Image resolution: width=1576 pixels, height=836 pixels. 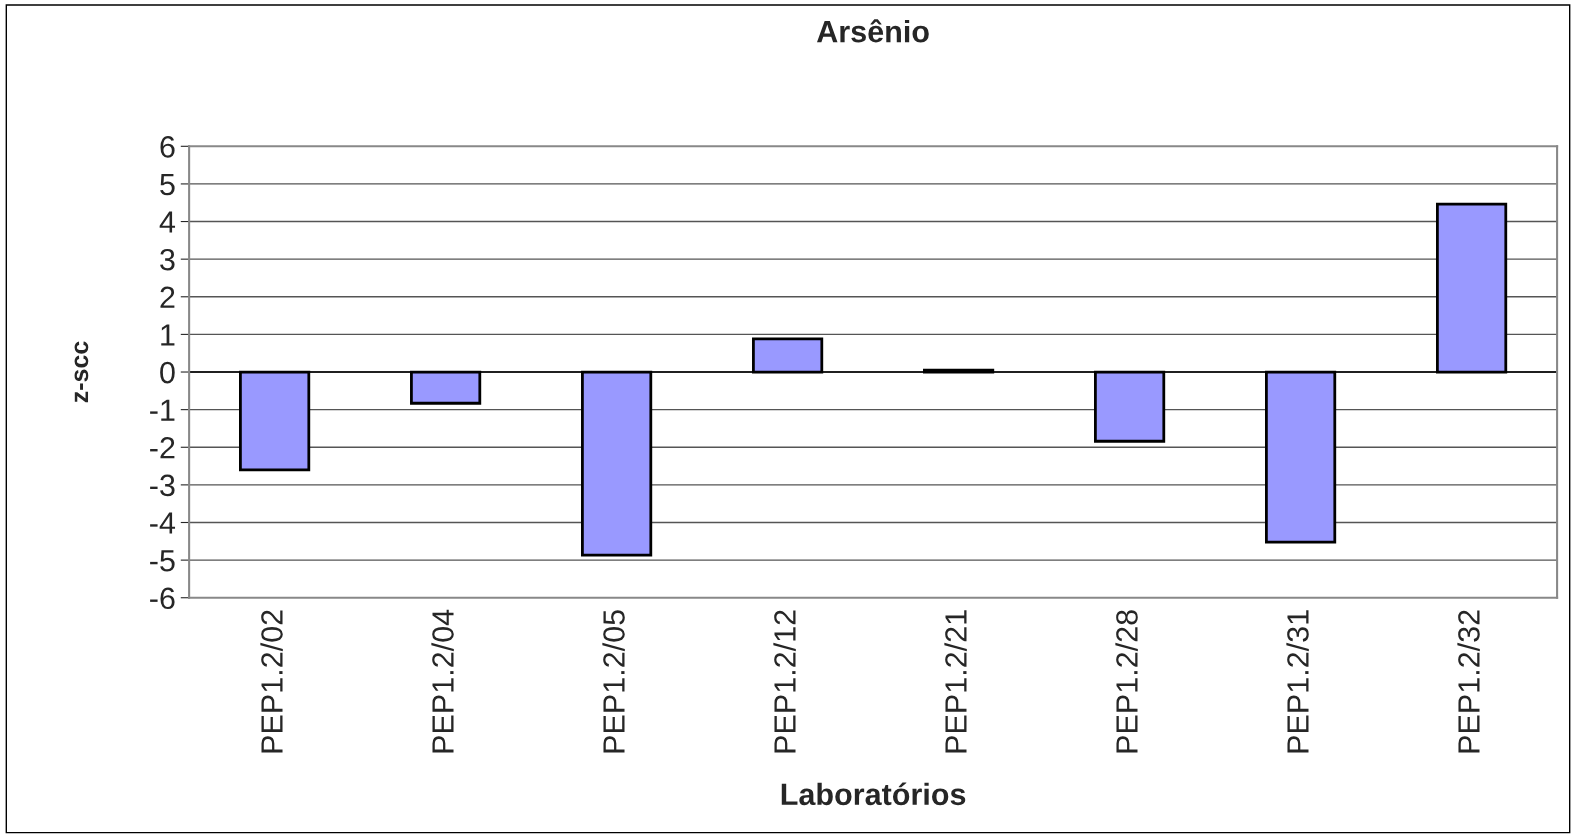 I want to click on y-tick-label: 0, so click(x=167, y=372).